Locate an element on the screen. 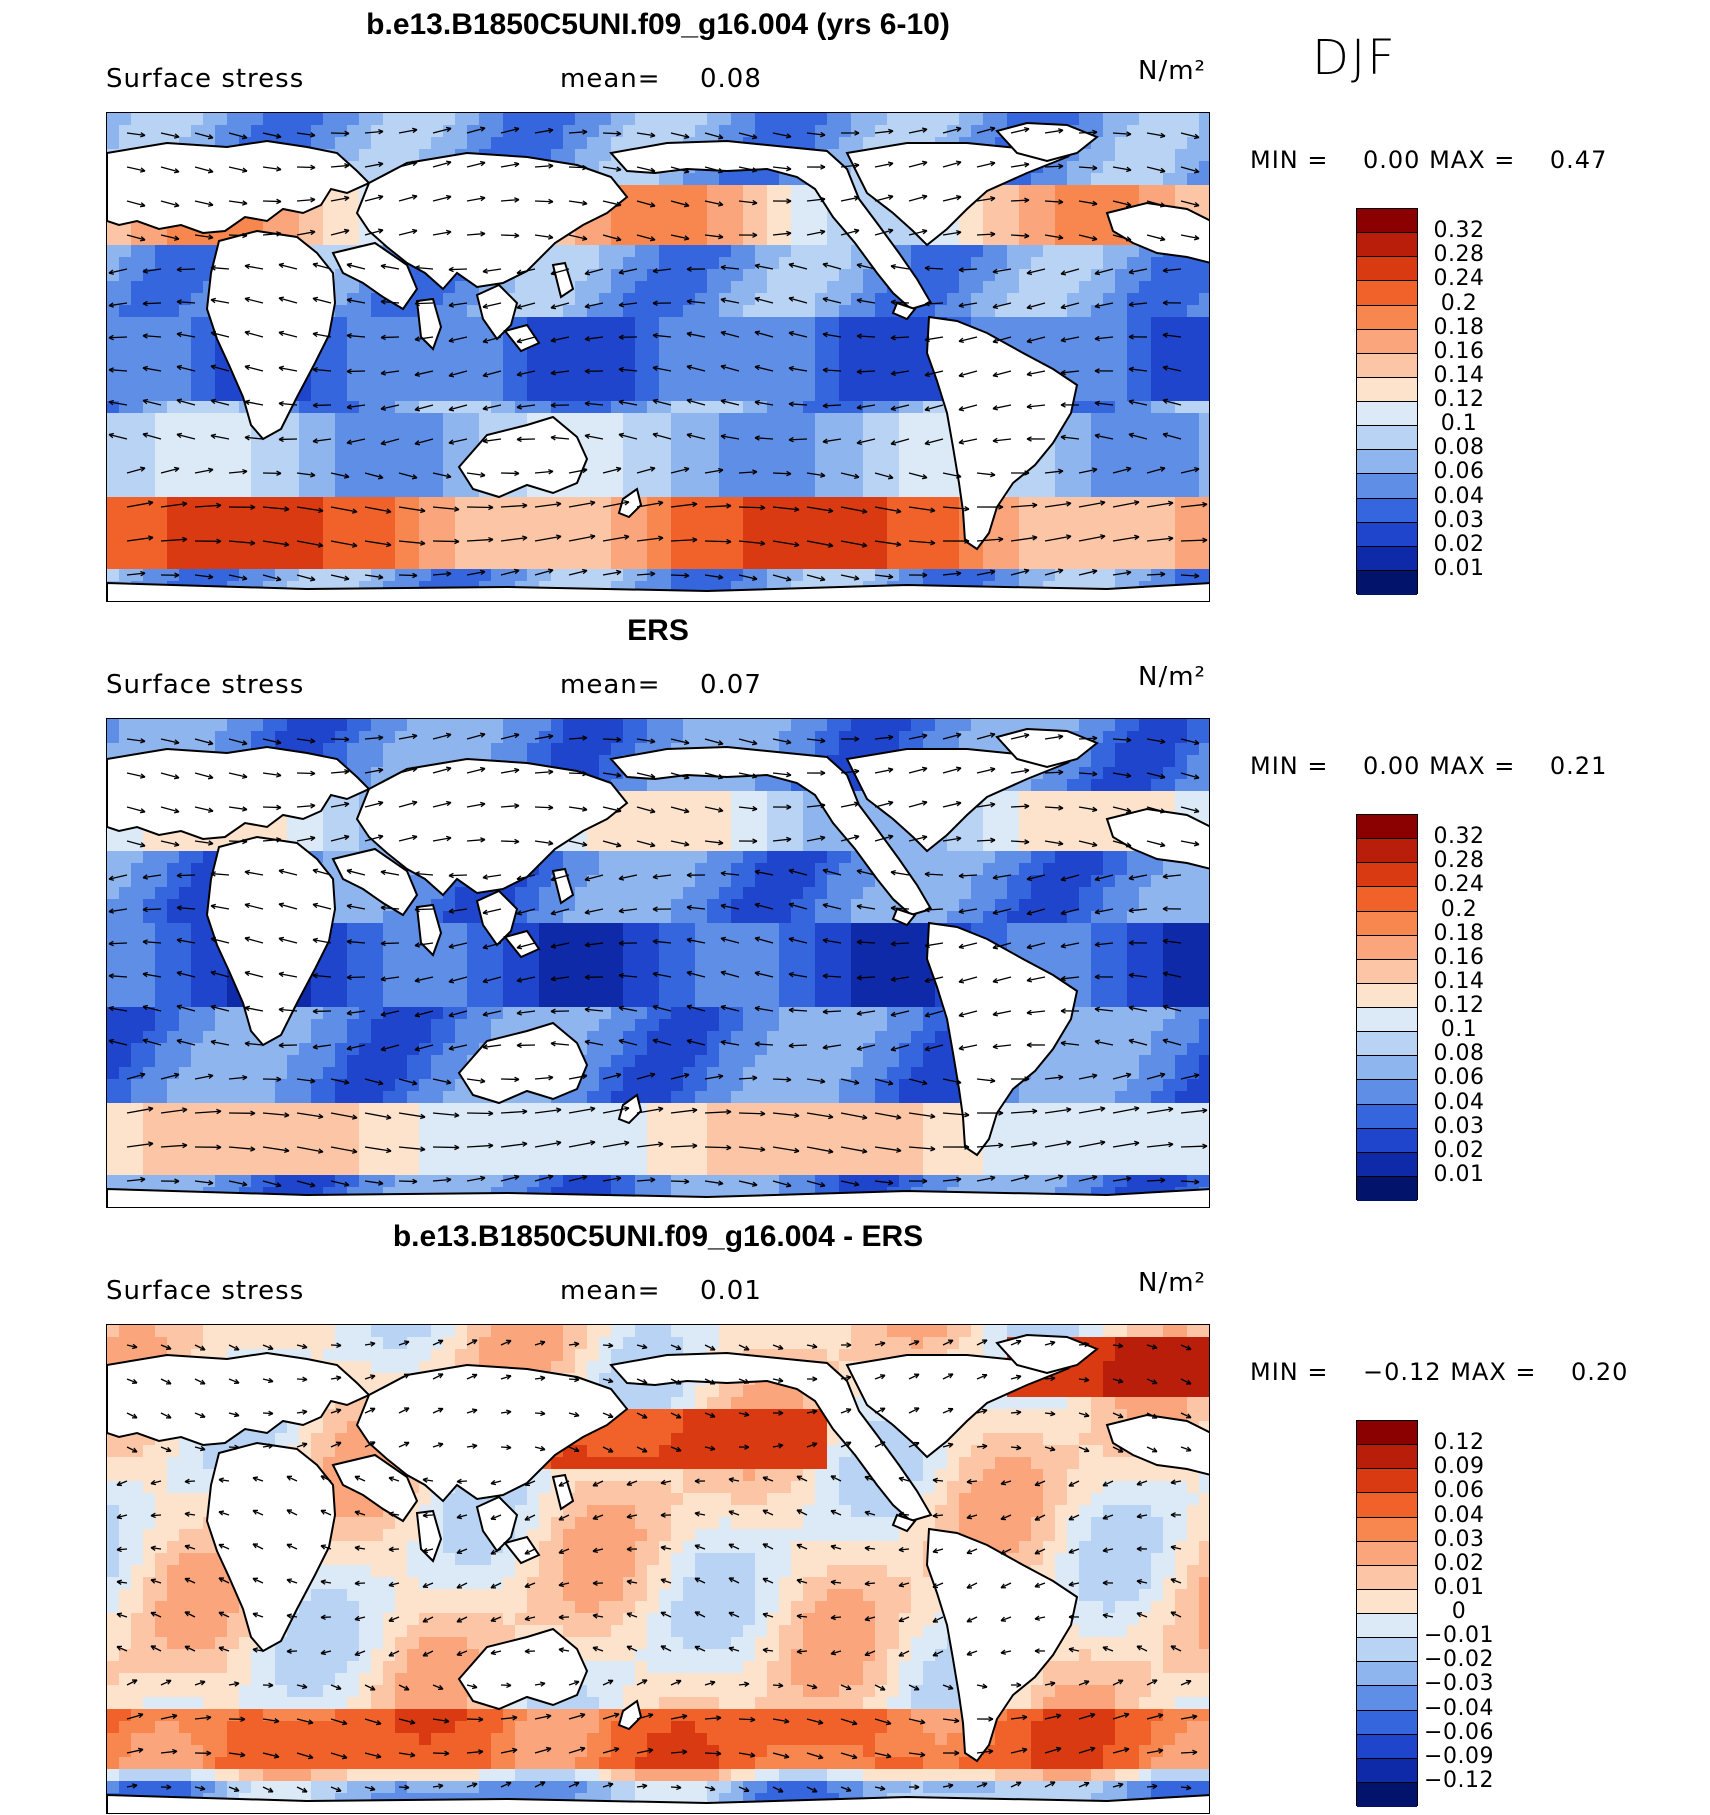 The height and width of the screenshot is (1815, 1710). min-value: −0.12 is located at coordinates (1402, 1372).